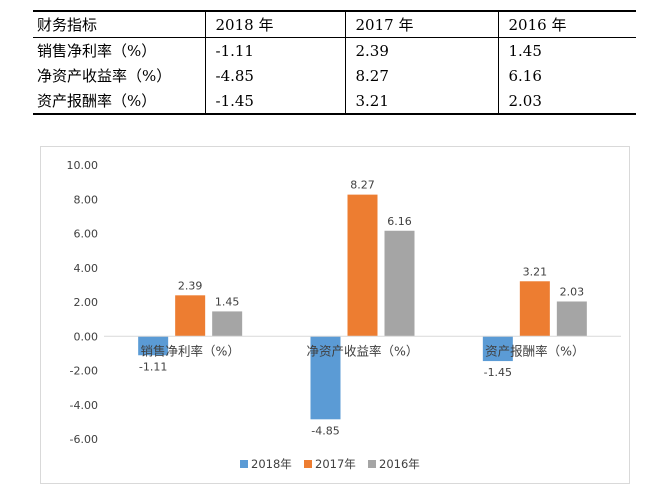 The image size is (670, 498). Describe the element at coordinates (84, 371) in the screenshot. I see `y-tick-label: -2.00` at that location.